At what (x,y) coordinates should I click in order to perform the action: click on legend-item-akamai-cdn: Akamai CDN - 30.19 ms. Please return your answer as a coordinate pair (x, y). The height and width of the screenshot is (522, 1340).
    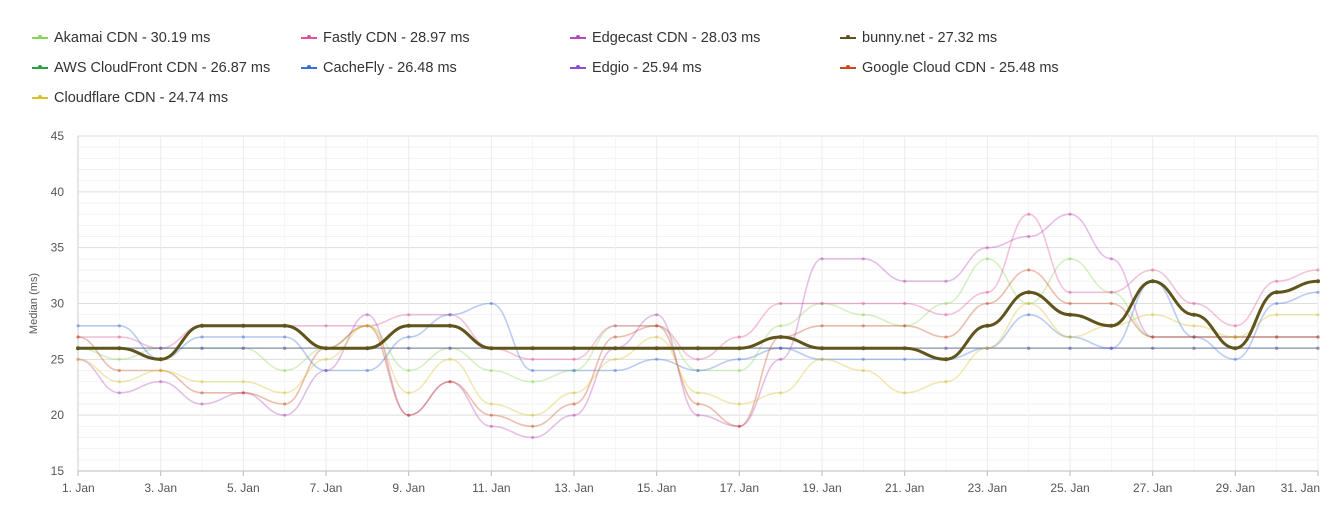
    Looking at the image, I should click on (121, 38).